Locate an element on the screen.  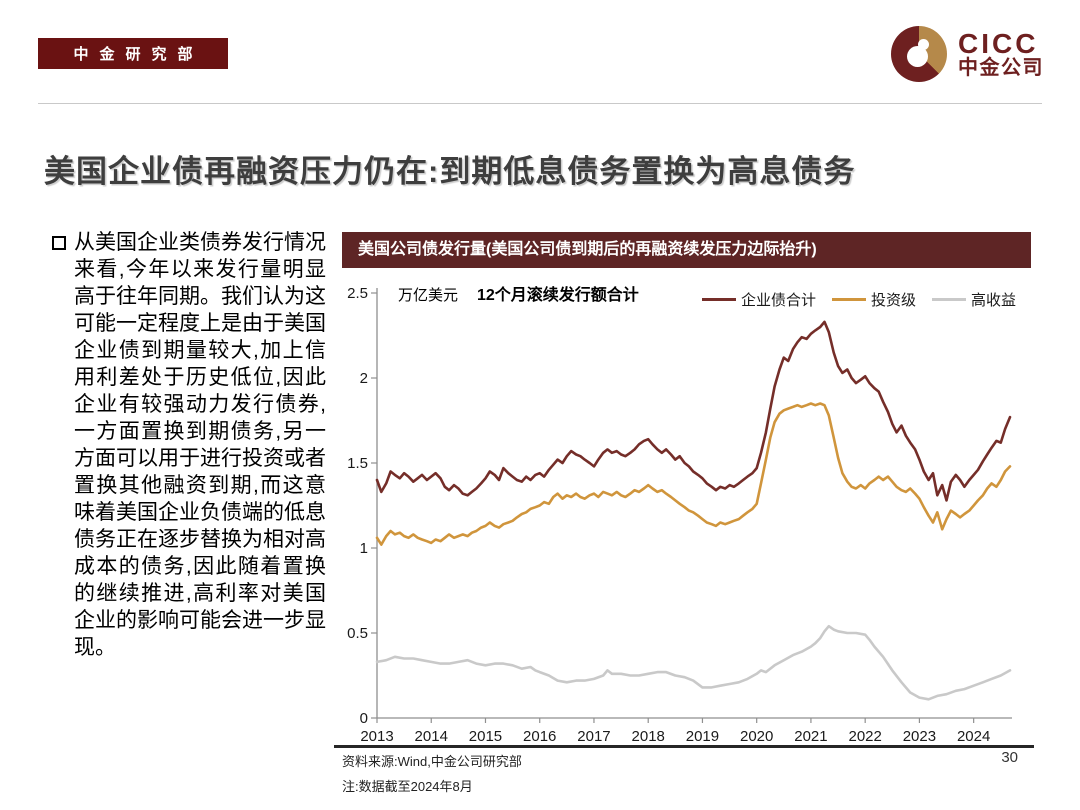
svg-text: 2016 is located at coordinates (539, 736).